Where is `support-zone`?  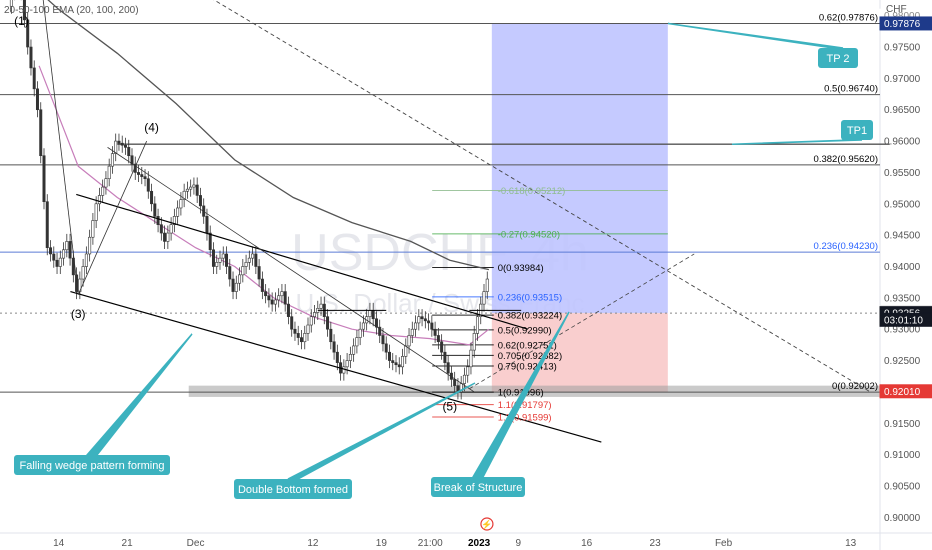
support-zone is located at coordinates (534, 391).